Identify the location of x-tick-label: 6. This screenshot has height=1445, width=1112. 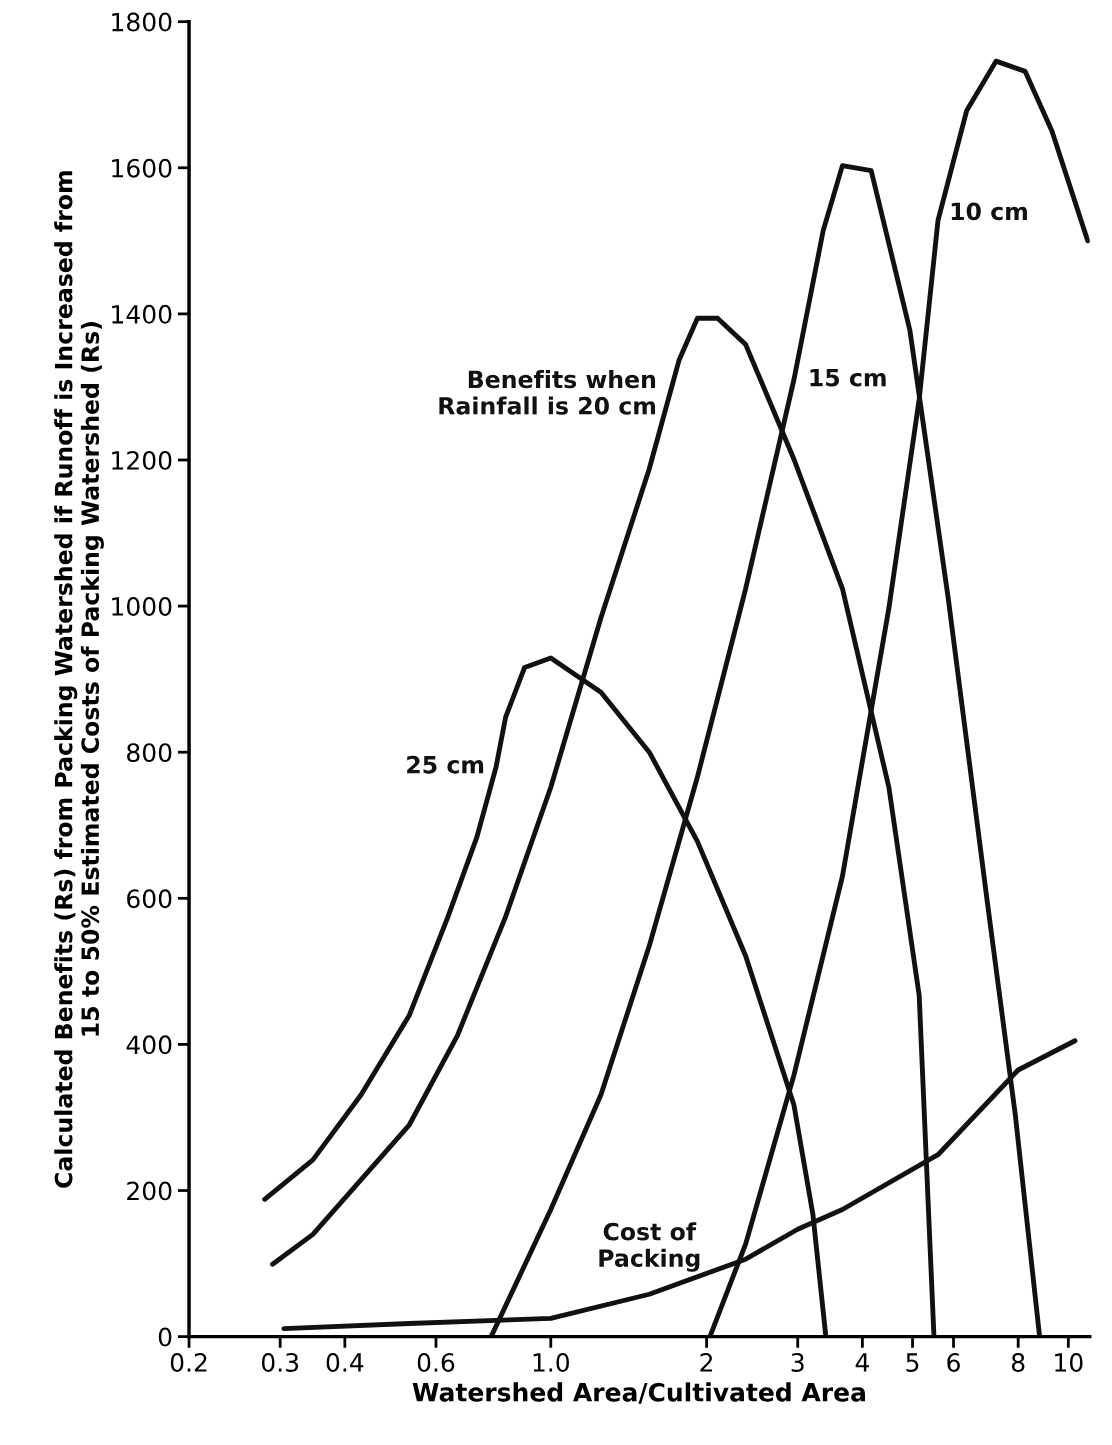
(953, 1362).